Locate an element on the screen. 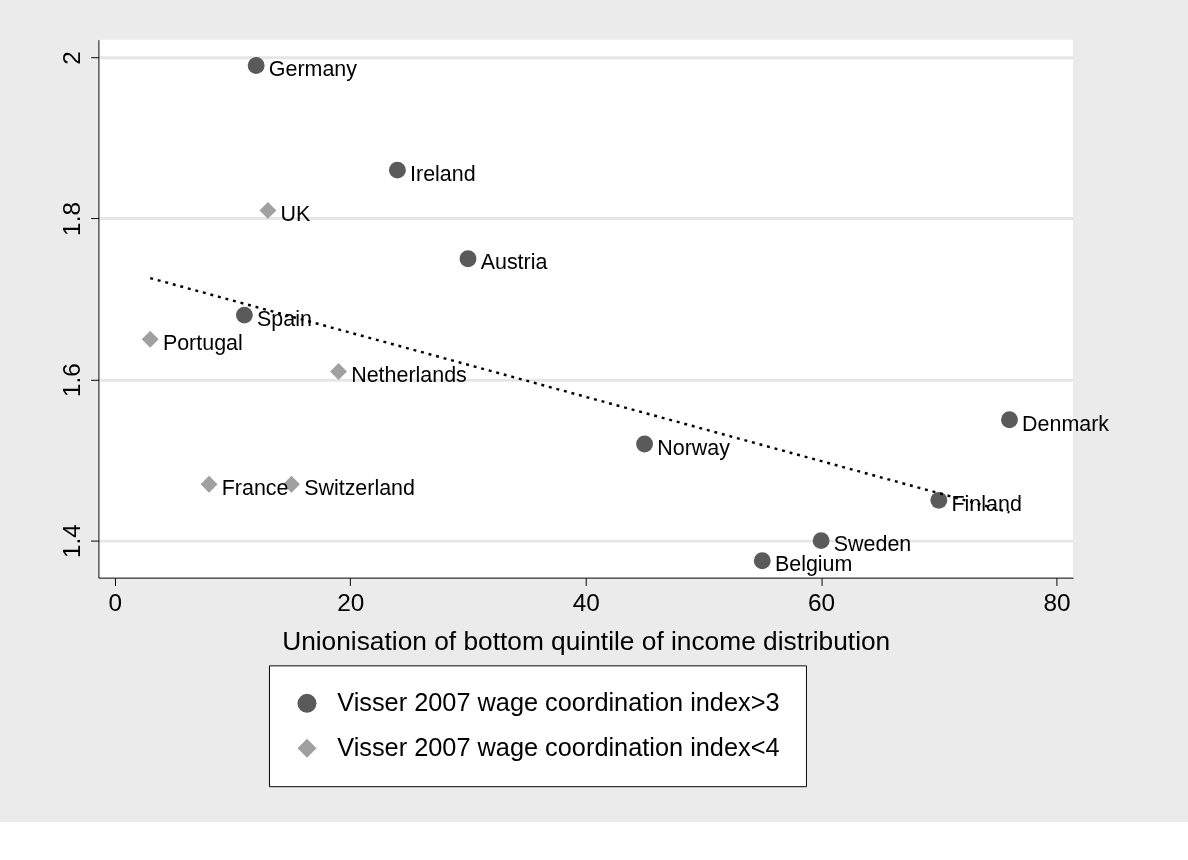 The image size is (1188, 860). annotation: UK is located at coordinates (296, 214).